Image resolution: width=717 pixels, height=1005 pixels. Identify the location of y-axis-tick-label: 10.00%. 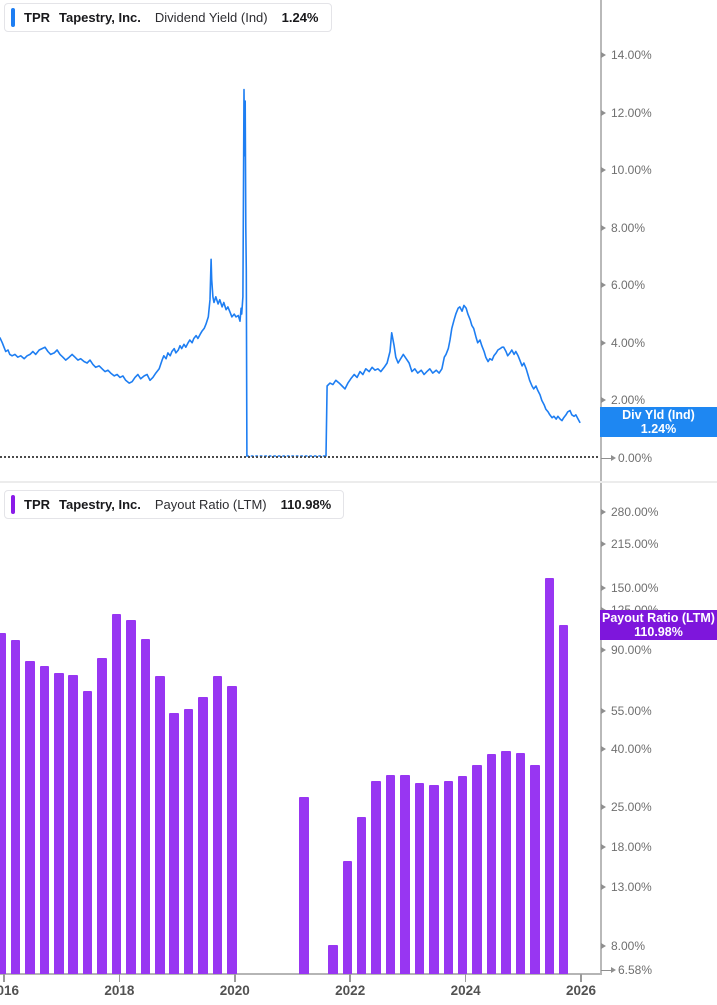
(631, 170).